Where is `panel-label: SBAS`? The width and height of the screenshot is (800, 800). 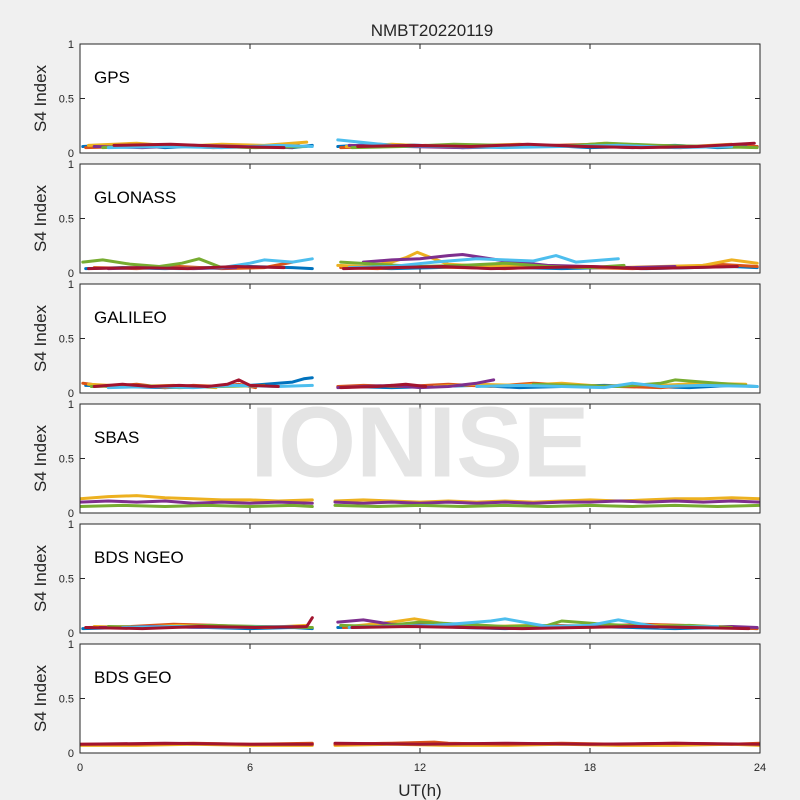 panel-label: SBAS is located at coordinates (116, 437).